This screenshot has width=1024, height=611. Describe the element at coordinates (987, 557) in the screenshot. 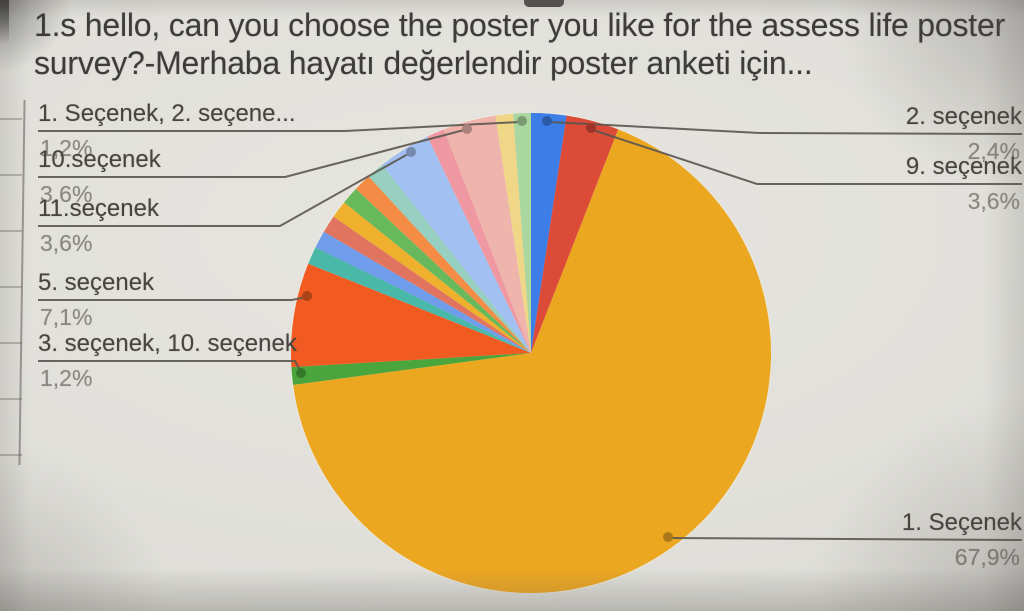

I see `callout-percent: 67,9%` at that location.